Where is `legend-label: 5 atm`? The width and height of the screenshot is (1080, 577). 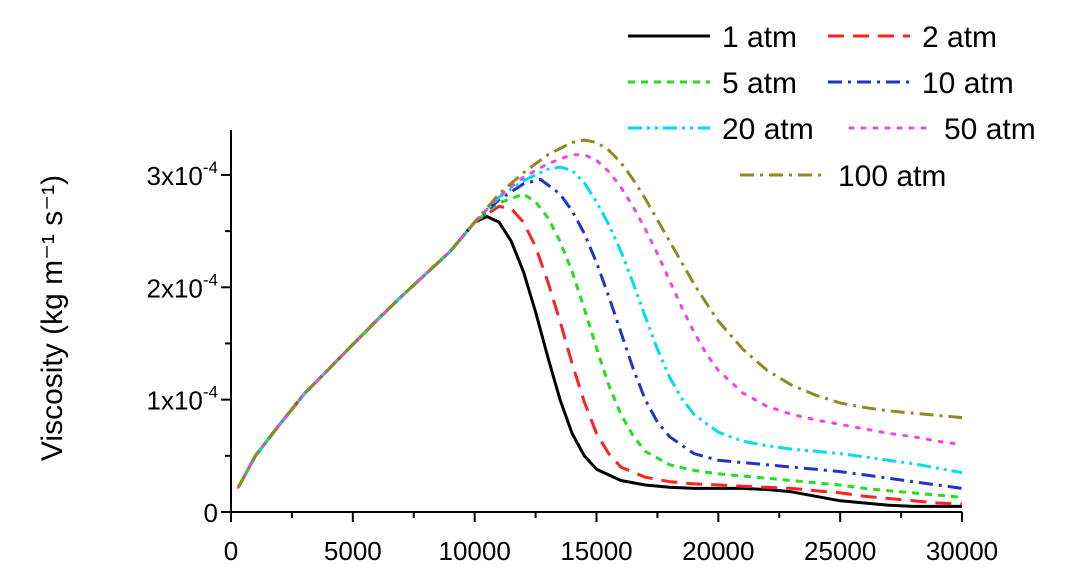
legend-label: 5 atm is located at coordinates (759, 83).